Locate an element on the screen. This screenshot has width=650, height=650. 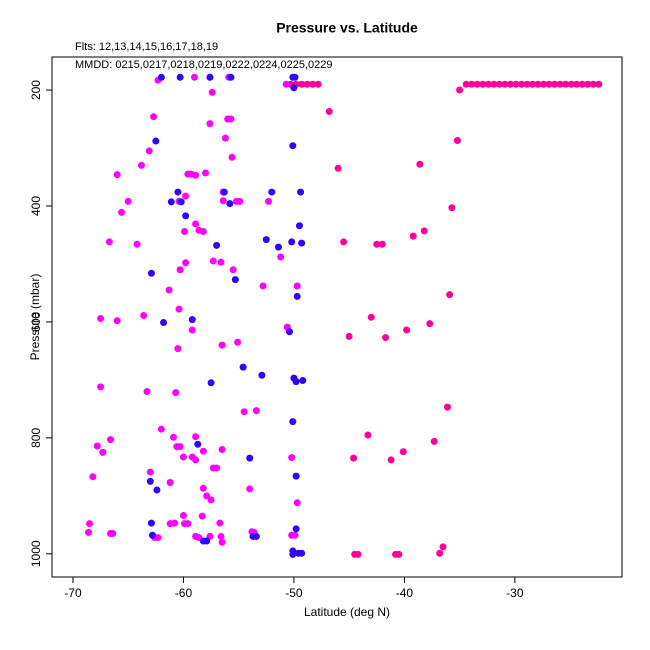
x-axis-label: Latitude (deg N) is located at coordinates (347, 612).